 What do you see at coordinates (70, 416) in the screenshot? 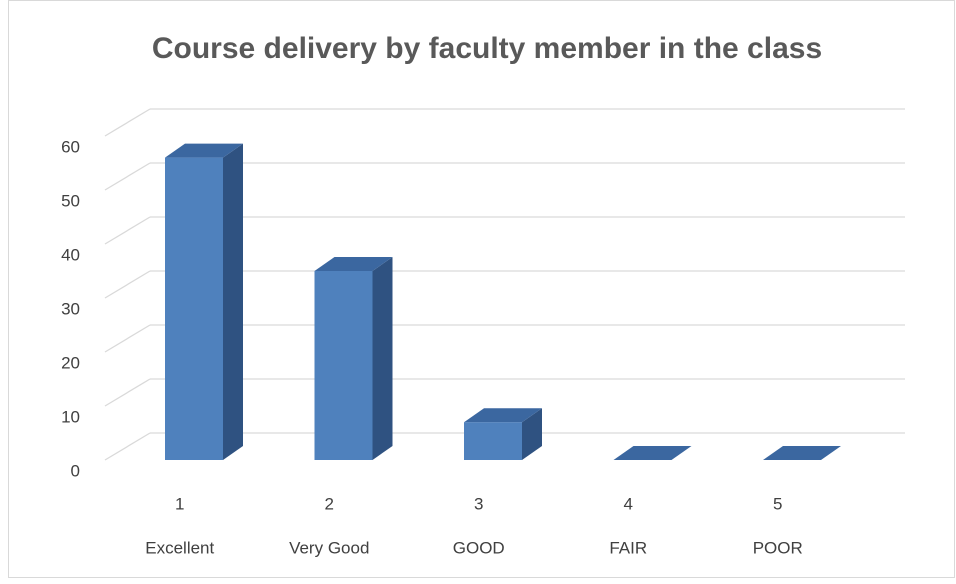
I see `y-tick-label: 10` at bounding box center [70, 416].